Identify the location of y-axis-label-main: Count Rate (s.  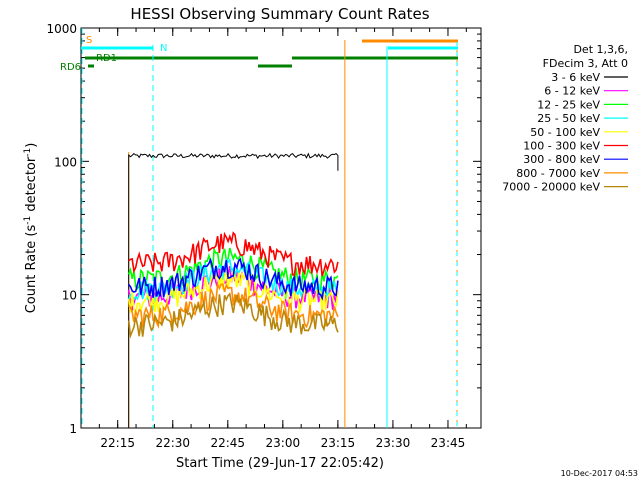
(31, 269).